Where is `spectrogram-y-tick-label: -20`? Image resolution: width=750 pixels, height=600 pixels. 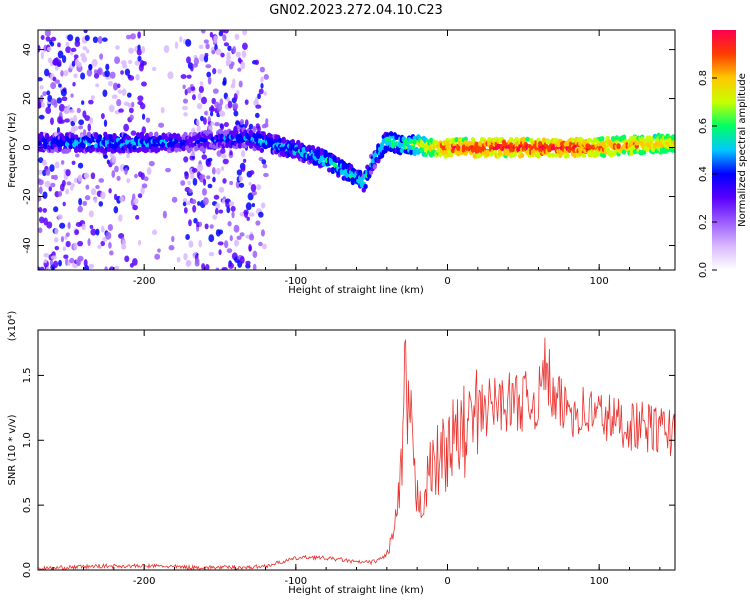 spectrogram-y-tick-label: -20 is located at coordinates (27, 196).